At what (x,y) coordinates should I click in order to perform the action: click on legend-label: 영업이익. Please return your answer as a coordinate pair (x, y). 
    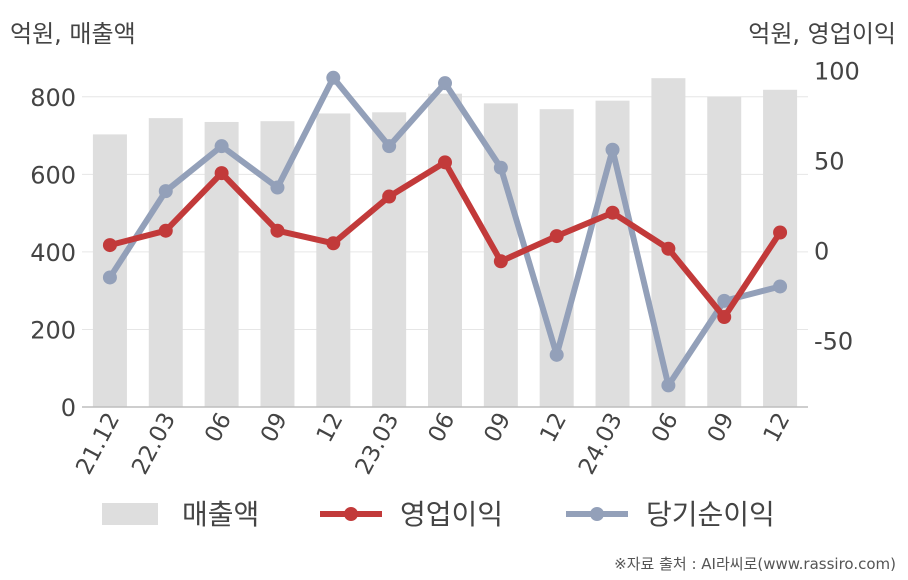
    Looking at the image, I should click on (451, 514).